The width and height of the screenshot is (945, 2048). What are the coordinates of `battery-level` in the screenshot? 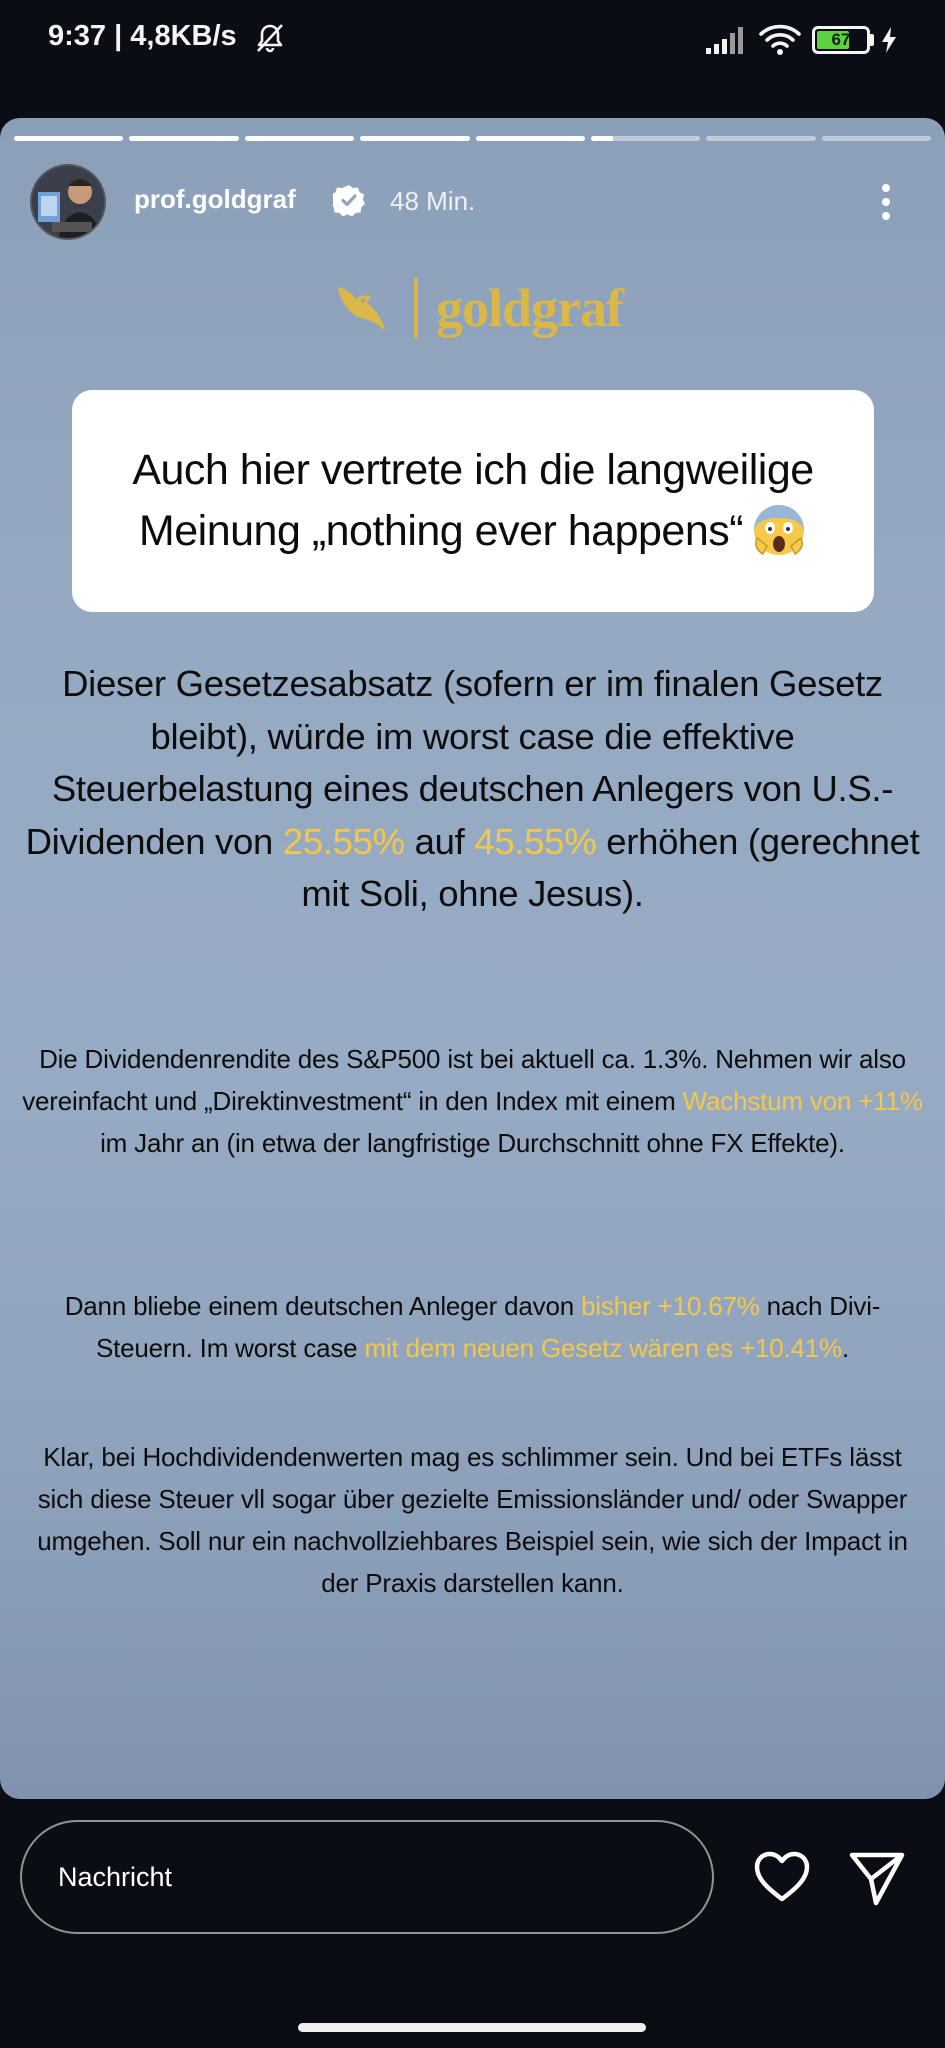 It's located at (833, 40).